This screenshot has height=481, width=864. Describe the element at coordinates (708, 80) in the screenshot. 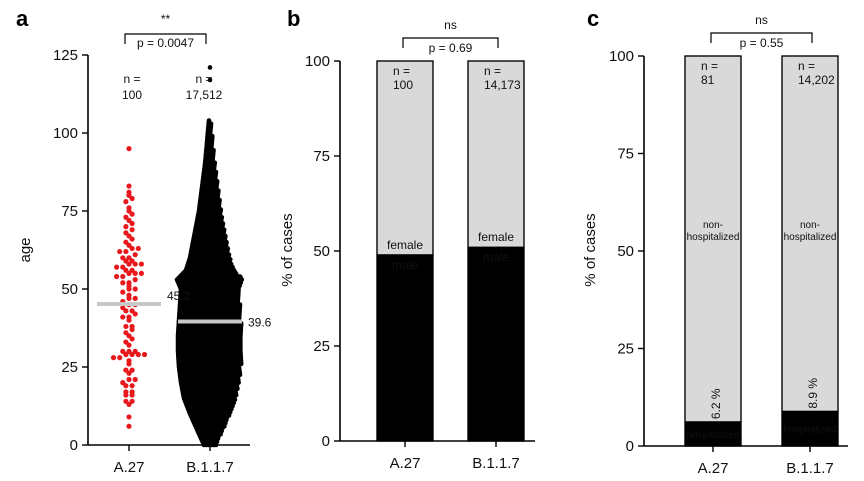

I see `n-label: 81` at that location.